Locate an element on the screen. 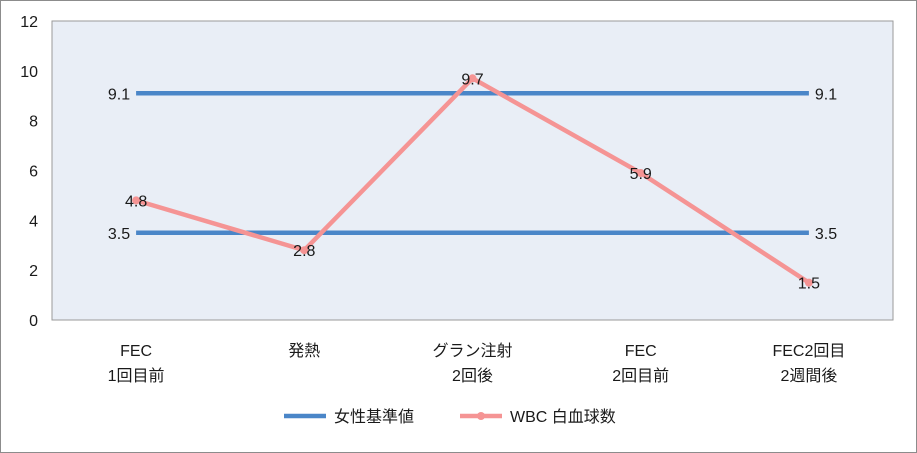  x-category-label-line: 2回後 is located at coordinates (472, 376).